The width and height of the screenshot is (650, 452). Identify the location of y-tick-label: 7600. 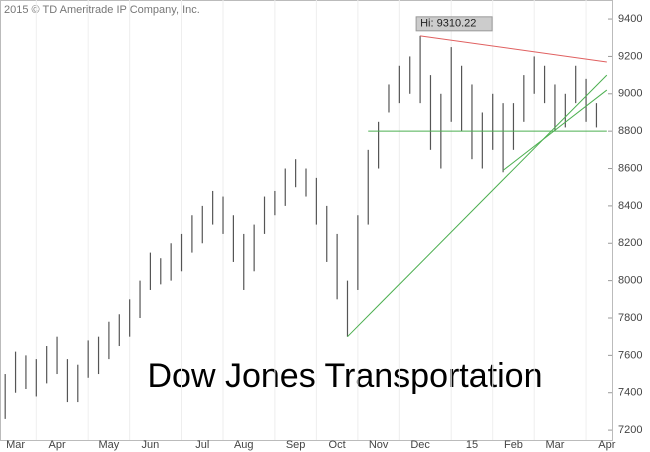
(630, 355).